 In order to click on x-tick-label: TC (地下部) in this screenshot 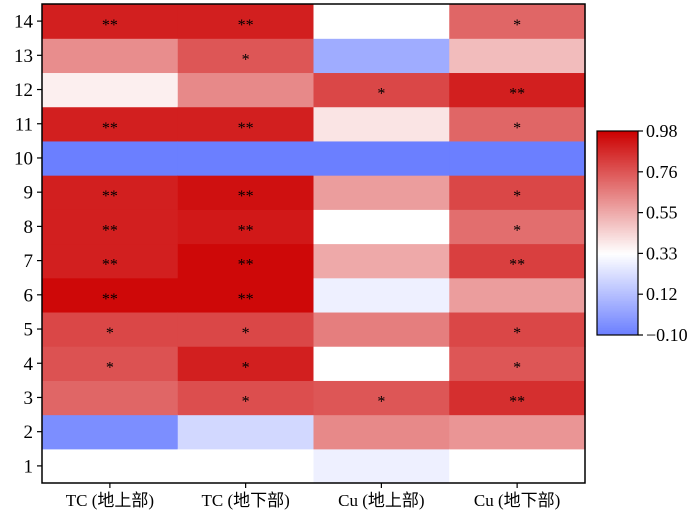, I will do `click(245, 500)`.